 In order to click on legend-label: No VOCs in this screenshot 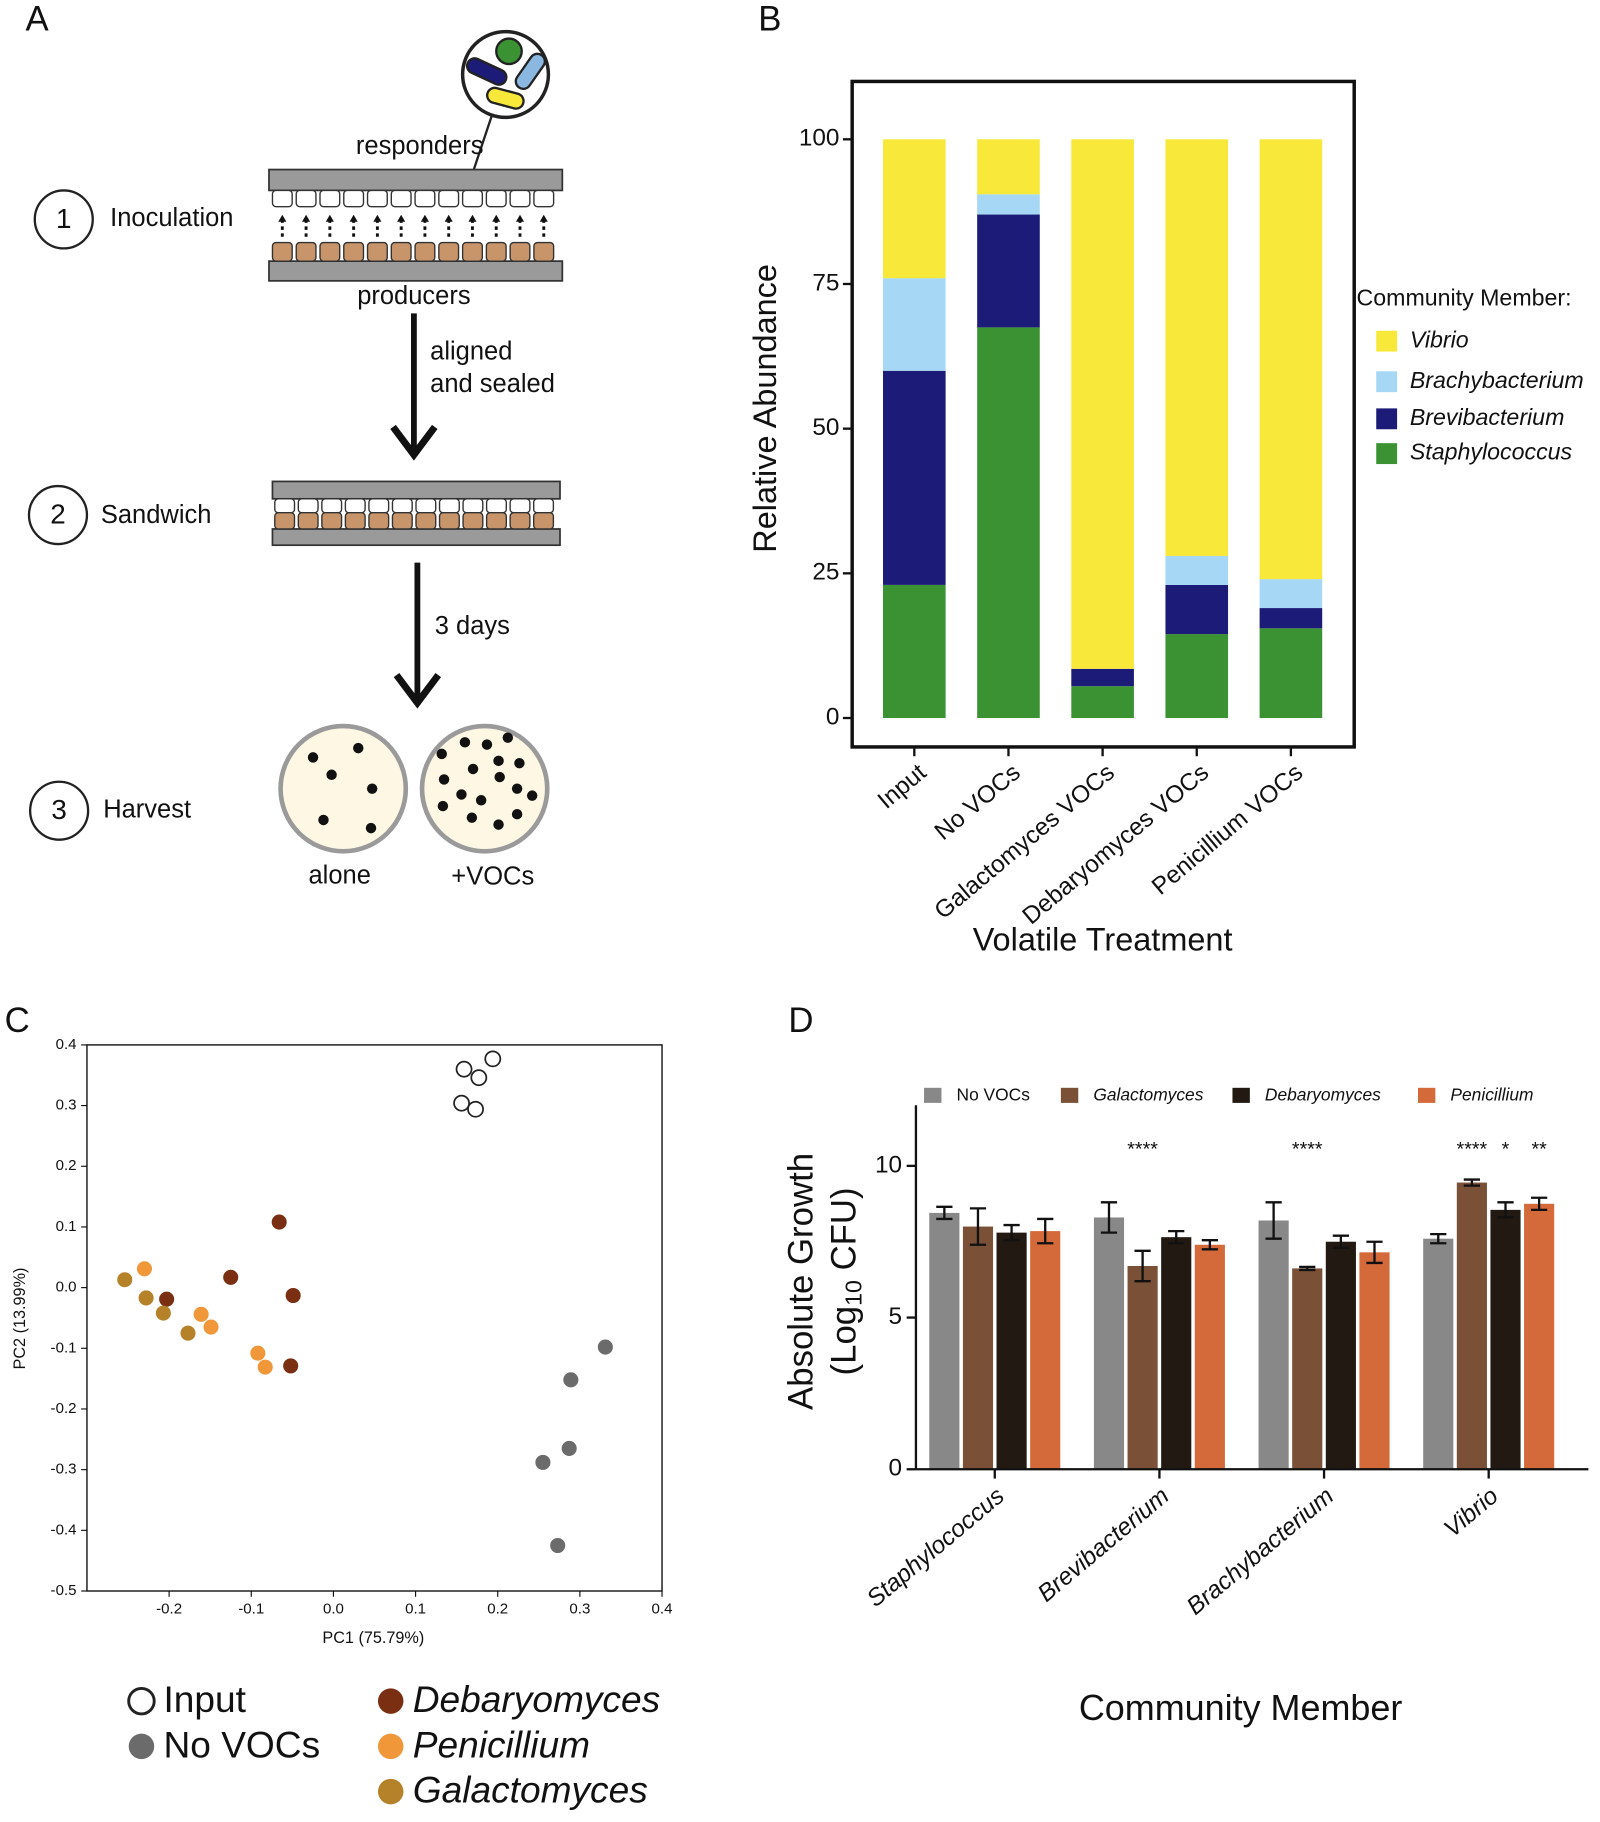, I will do `click(994, 1095)`.